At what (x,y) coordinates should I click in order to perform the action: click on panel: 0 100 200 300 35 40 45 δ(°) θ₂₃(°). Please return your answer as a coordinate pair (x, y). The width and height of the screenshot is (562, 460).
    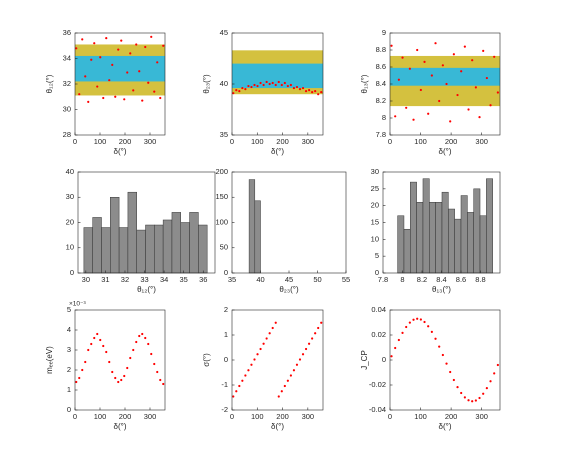
    Looking at the image, I should click on (263, 92).